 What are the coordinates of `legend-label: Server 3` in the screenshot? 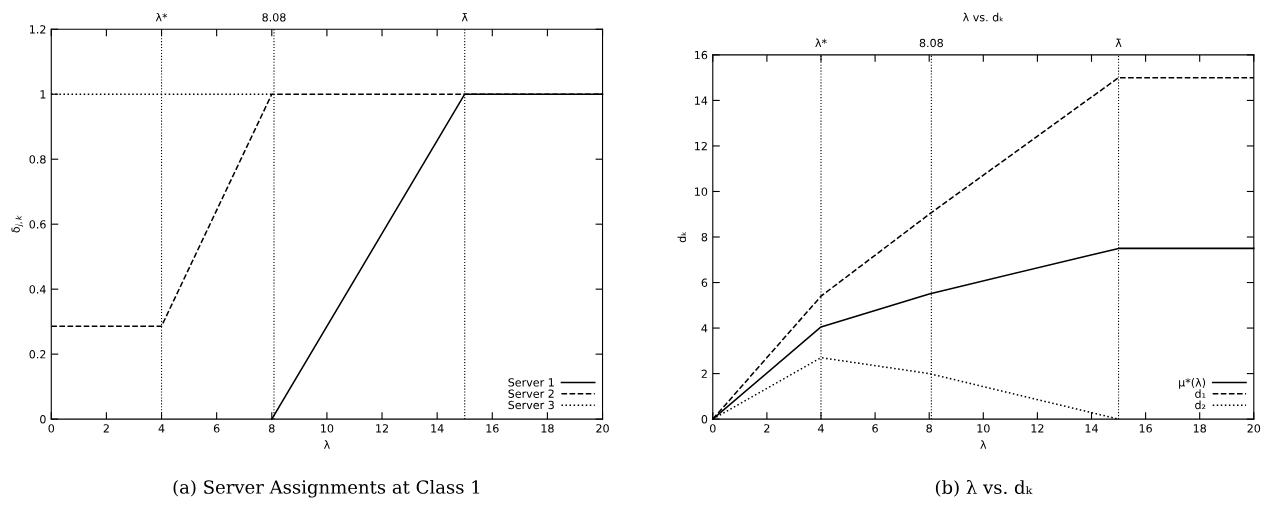 It's located at (531, 405).